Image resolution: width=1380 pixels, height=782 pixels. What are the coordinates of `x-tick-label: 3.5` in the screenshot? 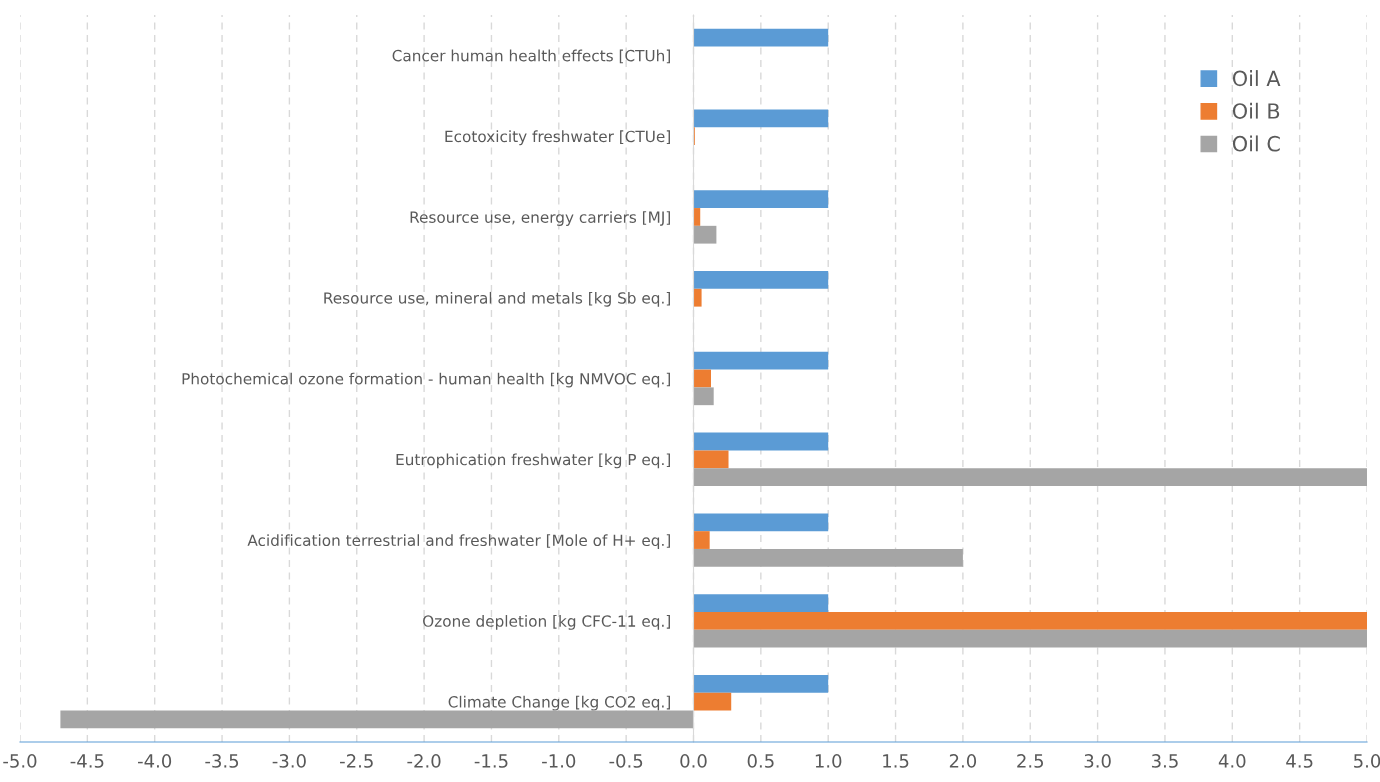 It's located at (1164, 761).